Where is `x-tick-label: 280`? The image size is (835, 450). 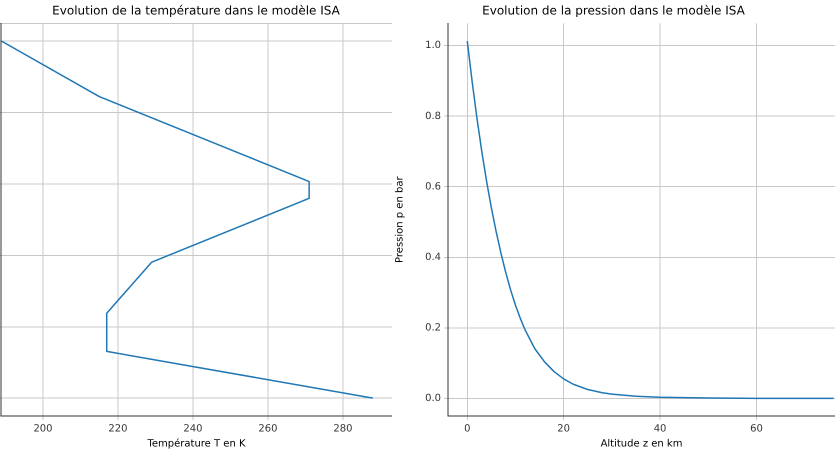 x-tick-label: 280 is located at coordinates (342, 429).